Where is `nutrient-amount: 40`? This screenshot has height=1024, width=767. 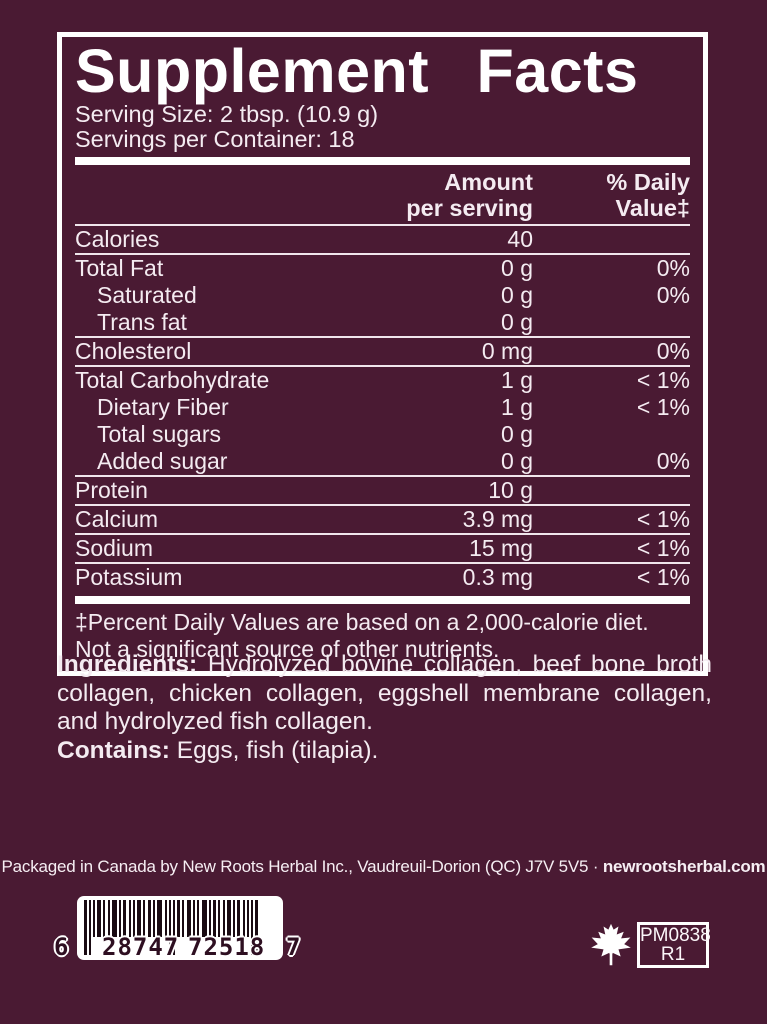 nutrient-amount: 40 is located at coordinates (520, 239).